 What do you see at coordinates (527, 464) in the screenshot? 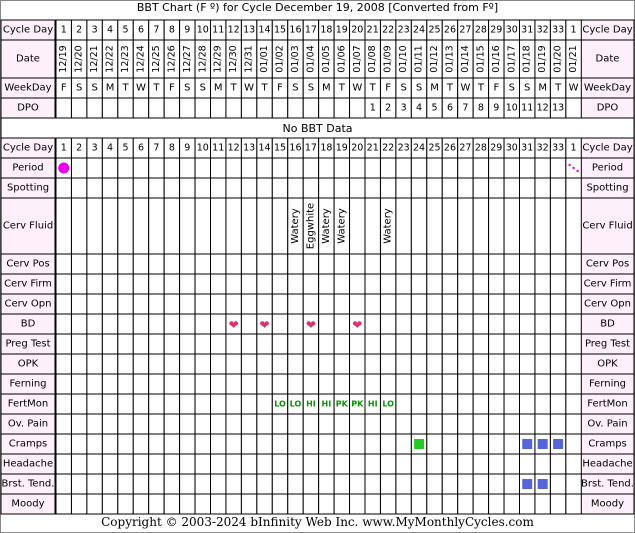
I see `headache-cell` at bounding box center [527, 464].